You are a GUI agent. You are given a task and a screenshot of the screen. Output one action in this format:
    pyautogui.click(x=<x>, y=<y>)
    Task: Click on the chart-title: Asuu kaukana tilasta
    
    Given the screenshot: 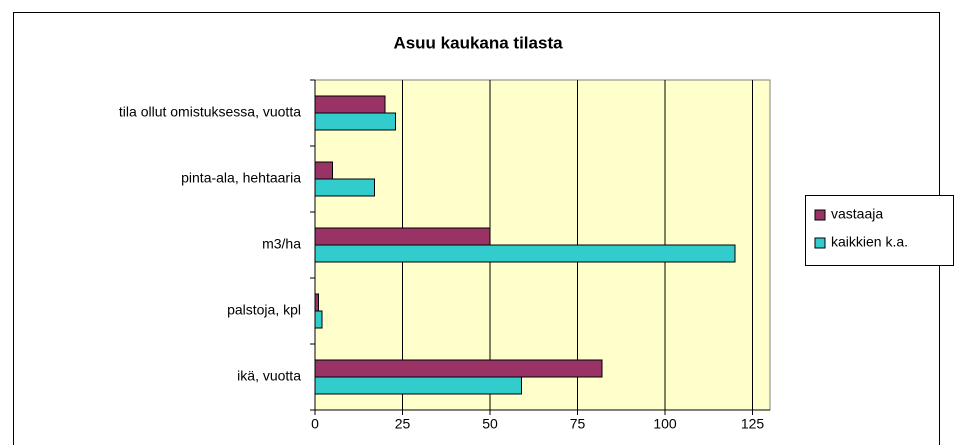 What is the action you would take?
    pyautogui.click(x=478, y=42)
    